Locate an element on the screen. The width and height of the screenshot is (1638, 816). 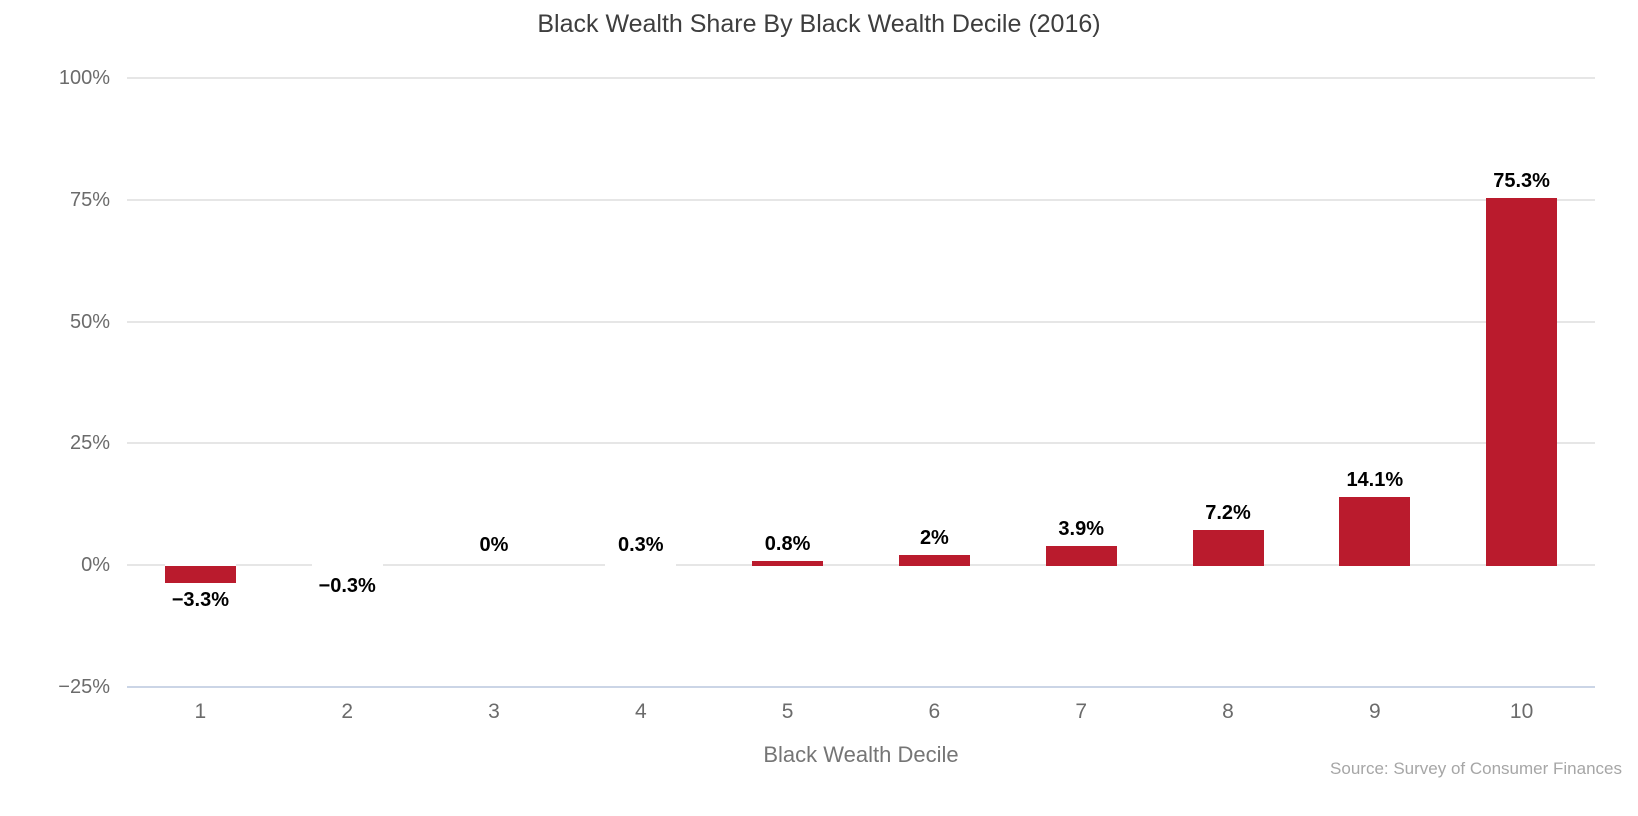
bar-value-label: 75.3% is located at coordinates (1521, 181).